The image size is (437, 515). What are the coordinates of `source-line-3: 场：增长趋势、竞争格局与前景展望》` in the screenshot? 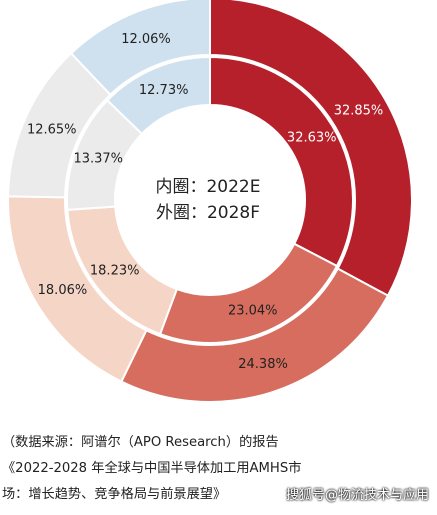 It's located at (114, 494).